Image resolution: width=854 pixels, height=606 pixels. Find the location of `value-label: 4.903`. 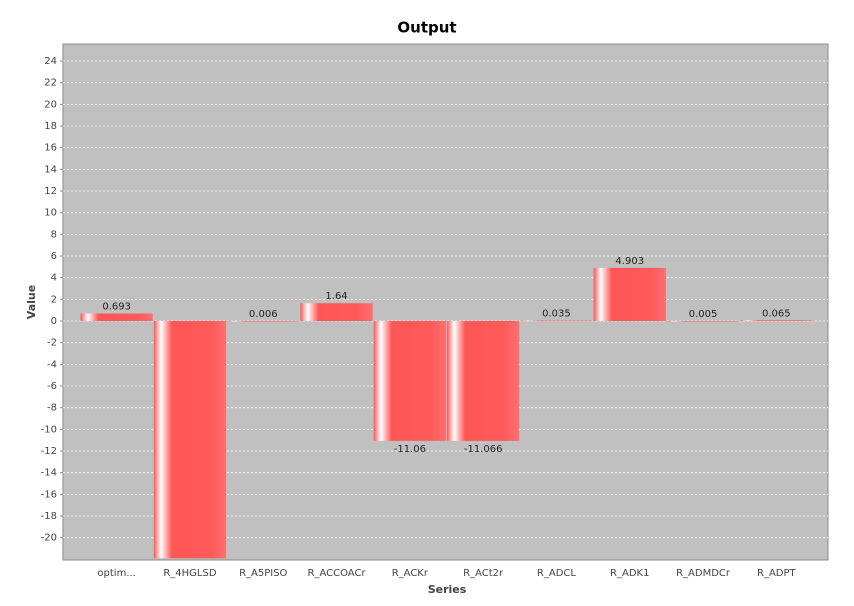

value-label: 4.903 is located at coordinates (629, 261).